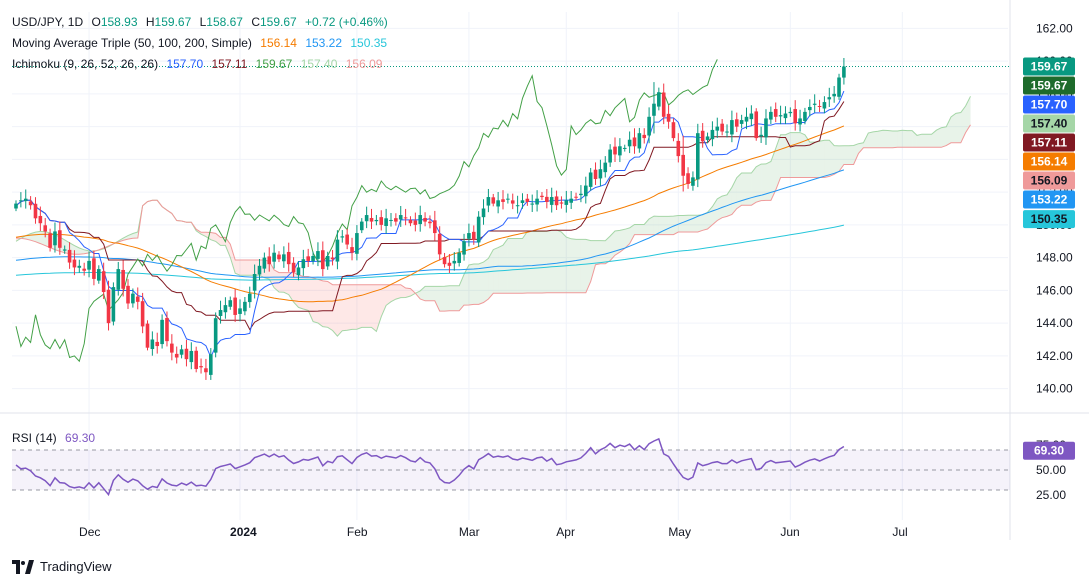 The height and width of the screenshot is (586, 1089). Describe the element at coordinates (1054, 356) in the screenshot. I see `price-tick-label: 142.00` at that location.